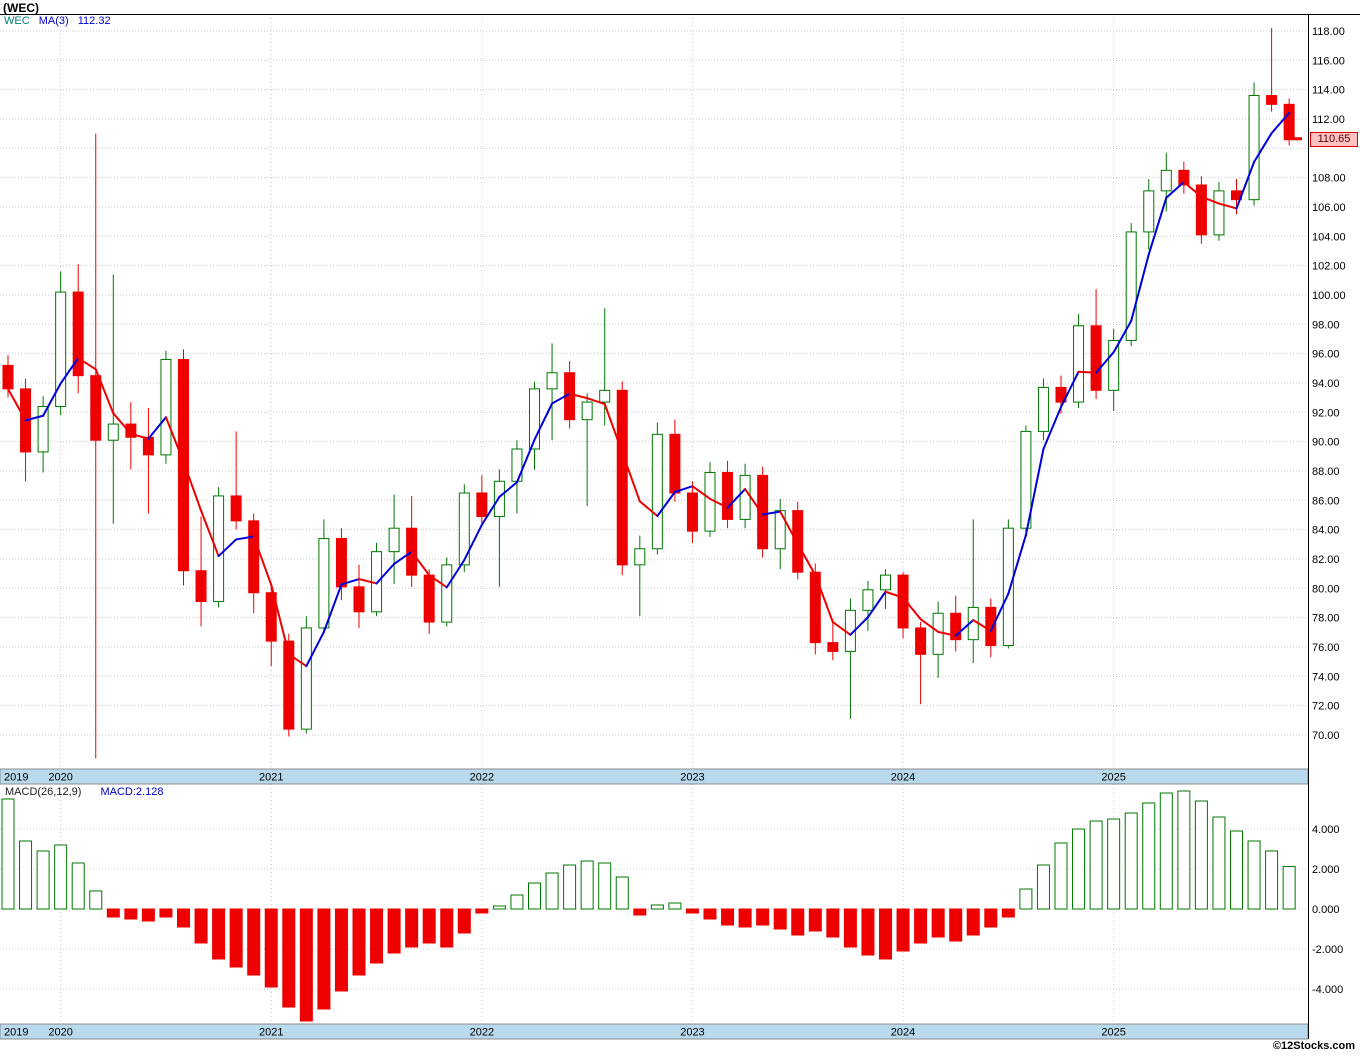  What do you see at coordinates (1326, 589) in the screenshot?
I see `price-tick-label: 80.00` at bounding box center [1326, 589].